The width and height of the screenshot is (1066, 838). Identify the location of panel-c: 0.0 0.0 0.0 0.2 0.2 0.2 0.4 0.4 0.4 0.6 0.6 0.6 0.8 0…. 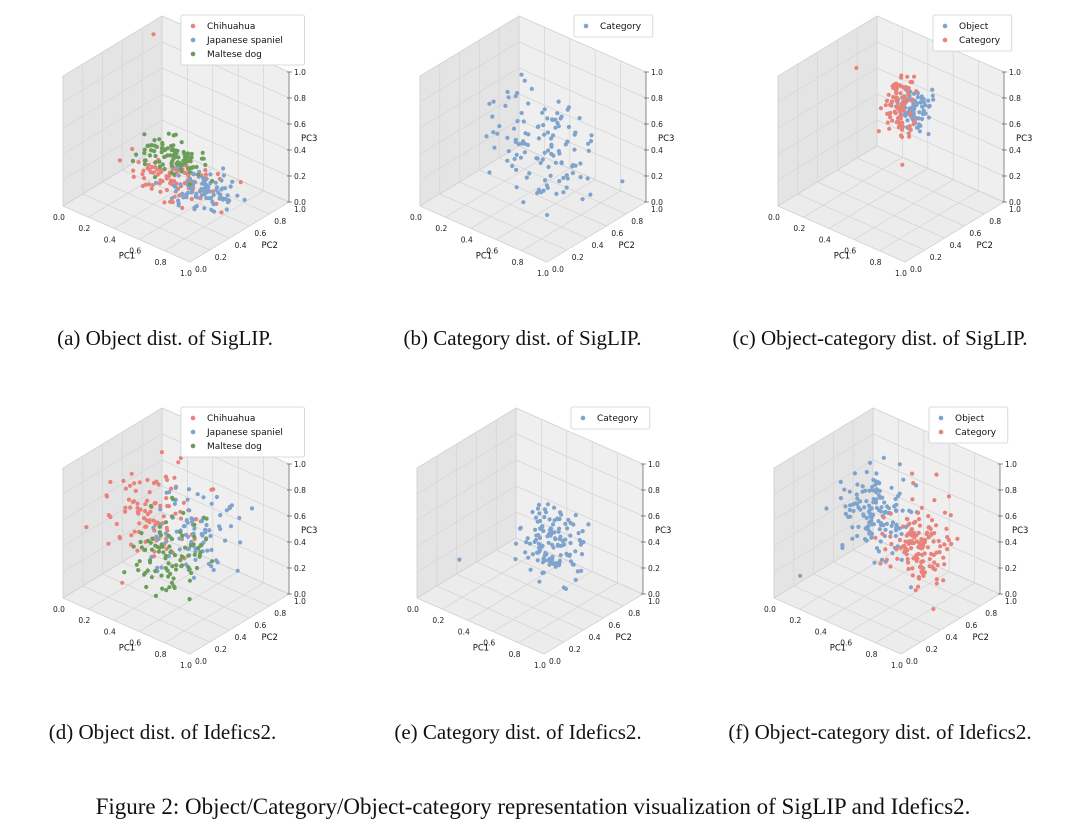
(900, 146).